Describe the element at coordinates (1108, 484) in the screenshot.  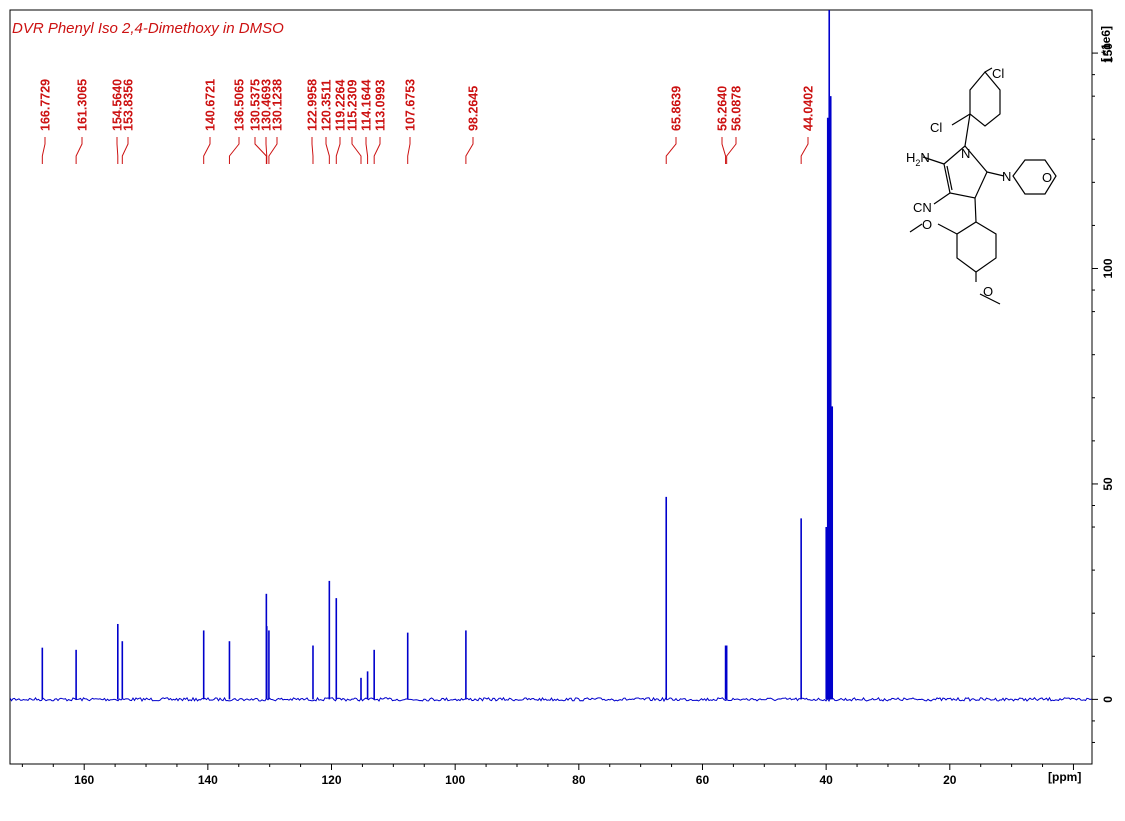
I see `y-tick-label: 50` at that location.